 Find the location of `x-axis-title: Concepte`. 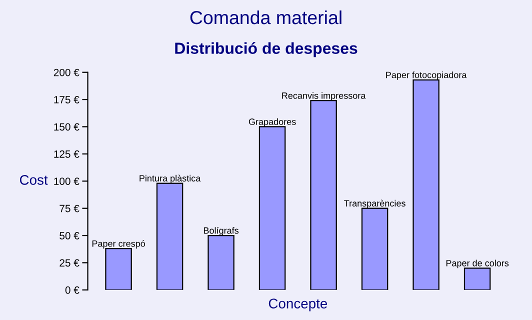

x-axis-title: Concepte is located at coordinates (298, 305).